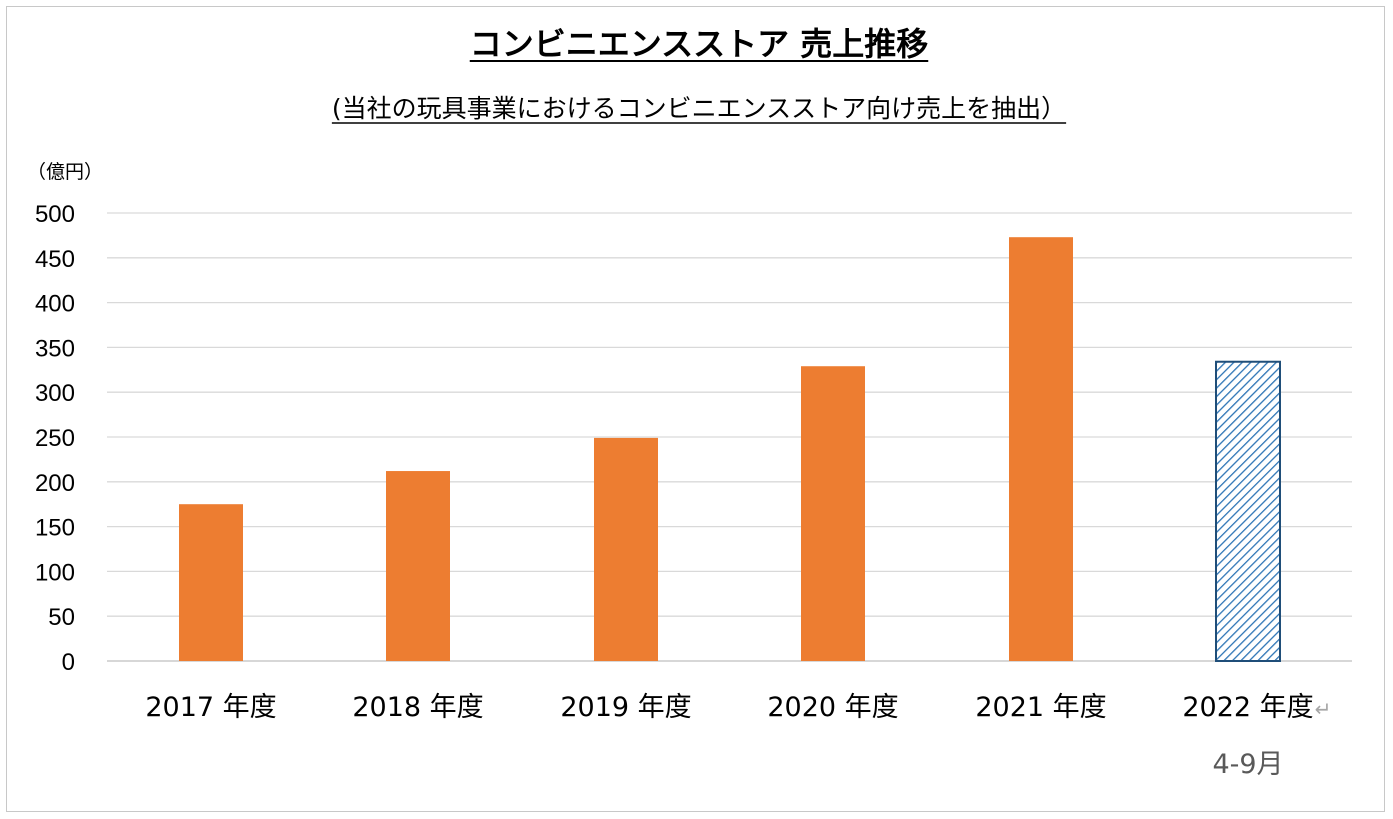 Image resolution: width=1393 pixels, height=819 pixels. Describe the element at coordinates (832, 707) in the screenshot. I see `x-tick-label: 2020 年度` at that location.